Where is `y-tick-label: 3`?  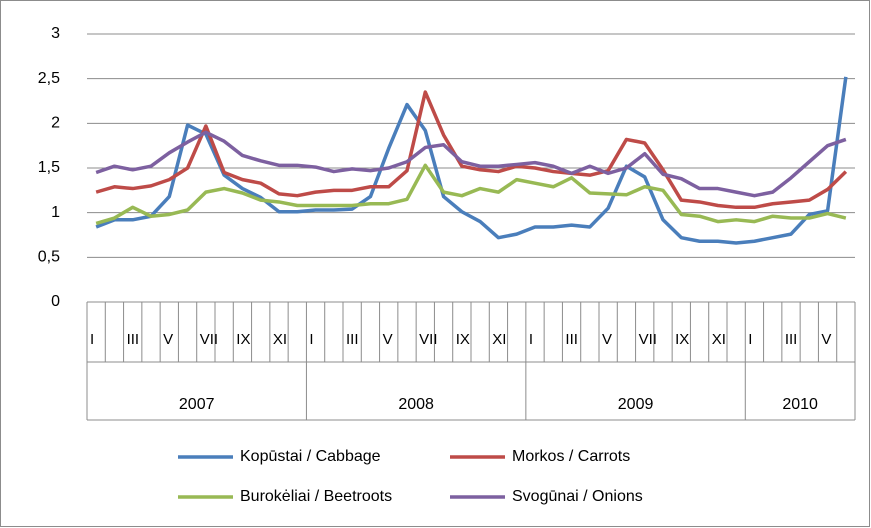 y-tick-label: 3 is located at coordinates (55, 33).